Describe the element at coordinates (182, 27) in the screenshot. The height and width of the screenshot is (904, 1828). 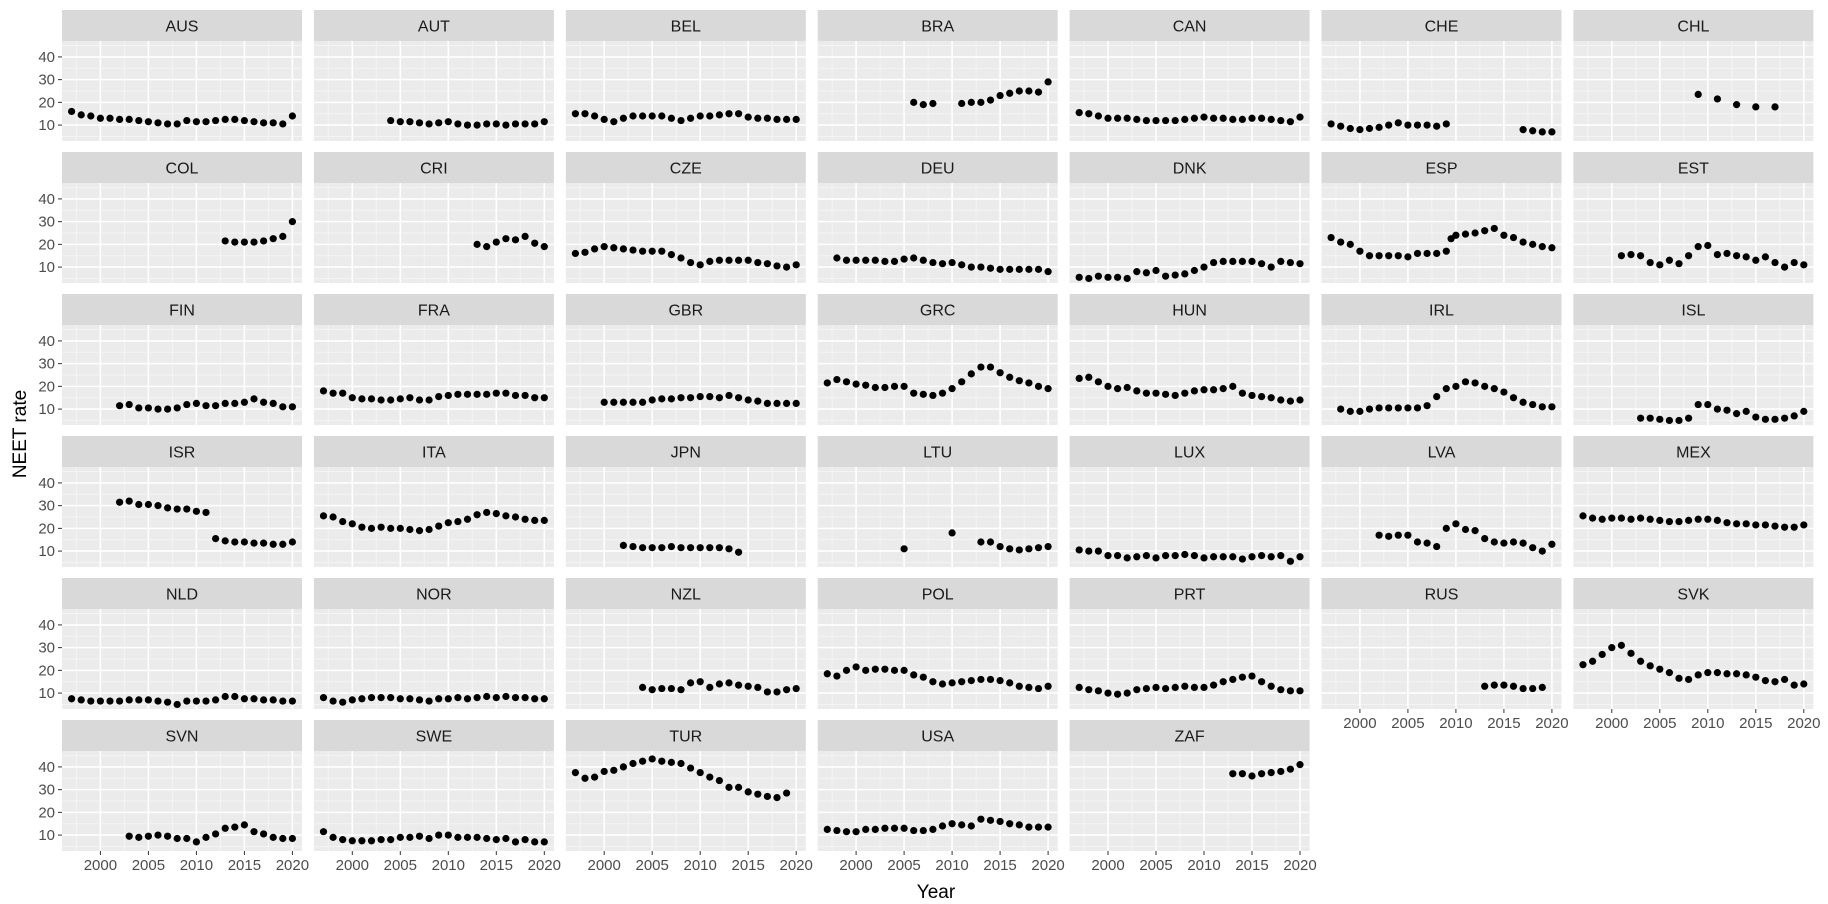
I see `facet-label: AUS` at that location.